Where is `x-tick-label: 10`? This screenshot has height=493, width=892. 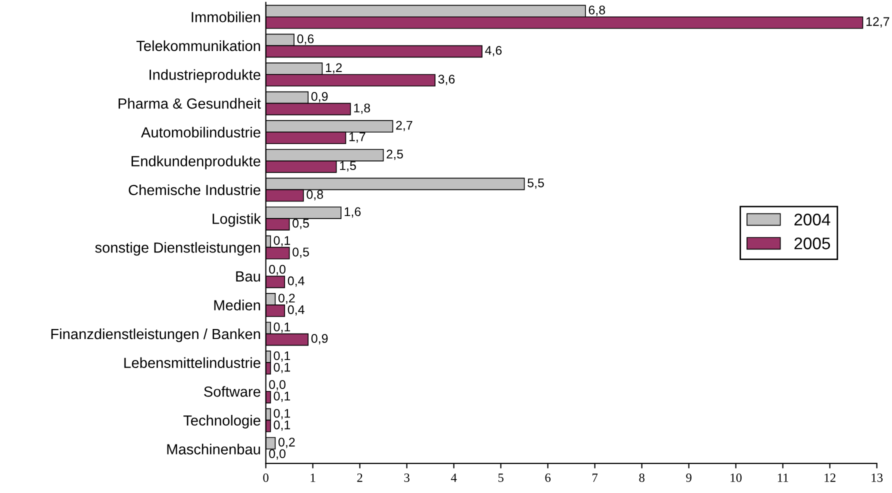
x-tick-label: 10 is located at coordinates (736, 478).